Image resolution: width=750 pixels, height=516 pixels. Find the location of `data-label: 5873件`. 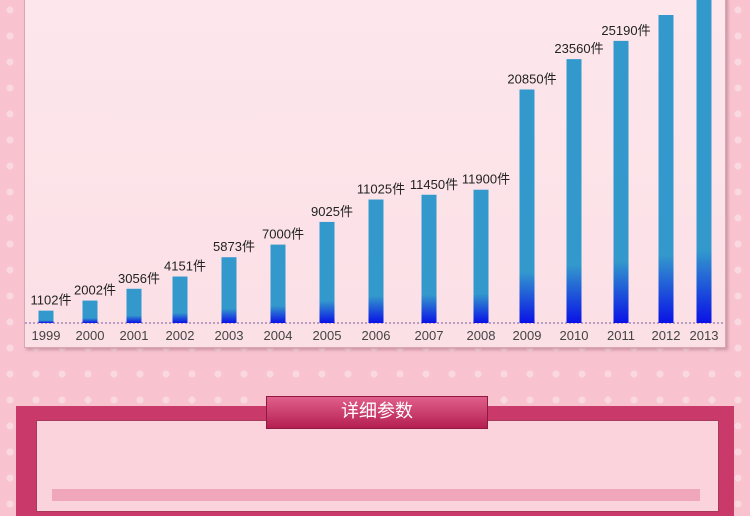

data-label: 5873件 is located at coordinates (234, 246).